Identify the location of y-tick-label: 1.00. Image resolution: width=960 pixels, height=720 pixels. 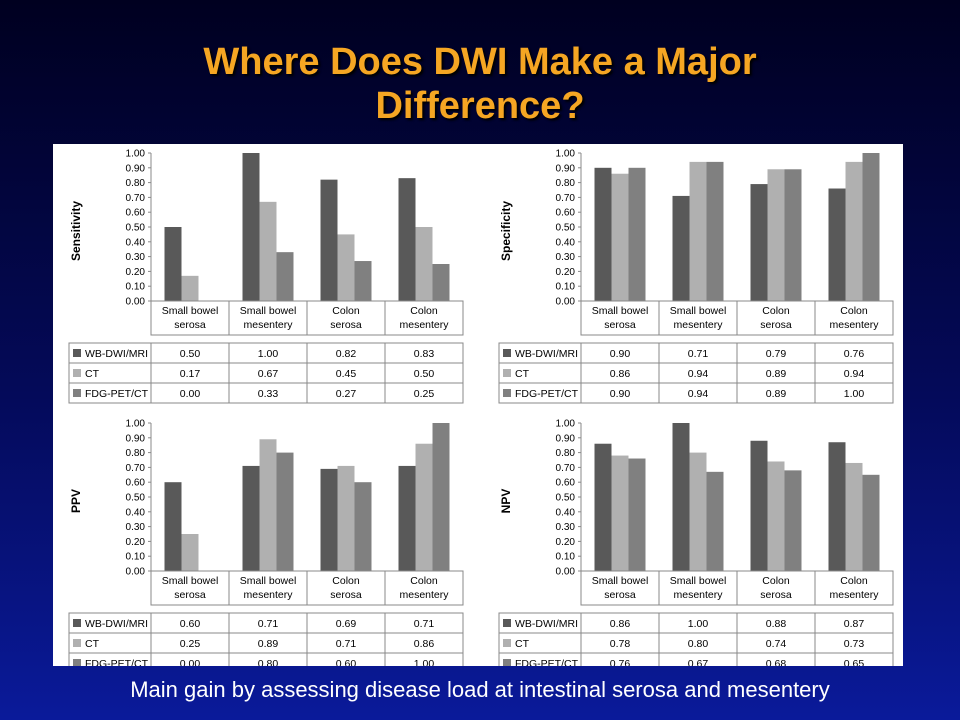
(136, 424).